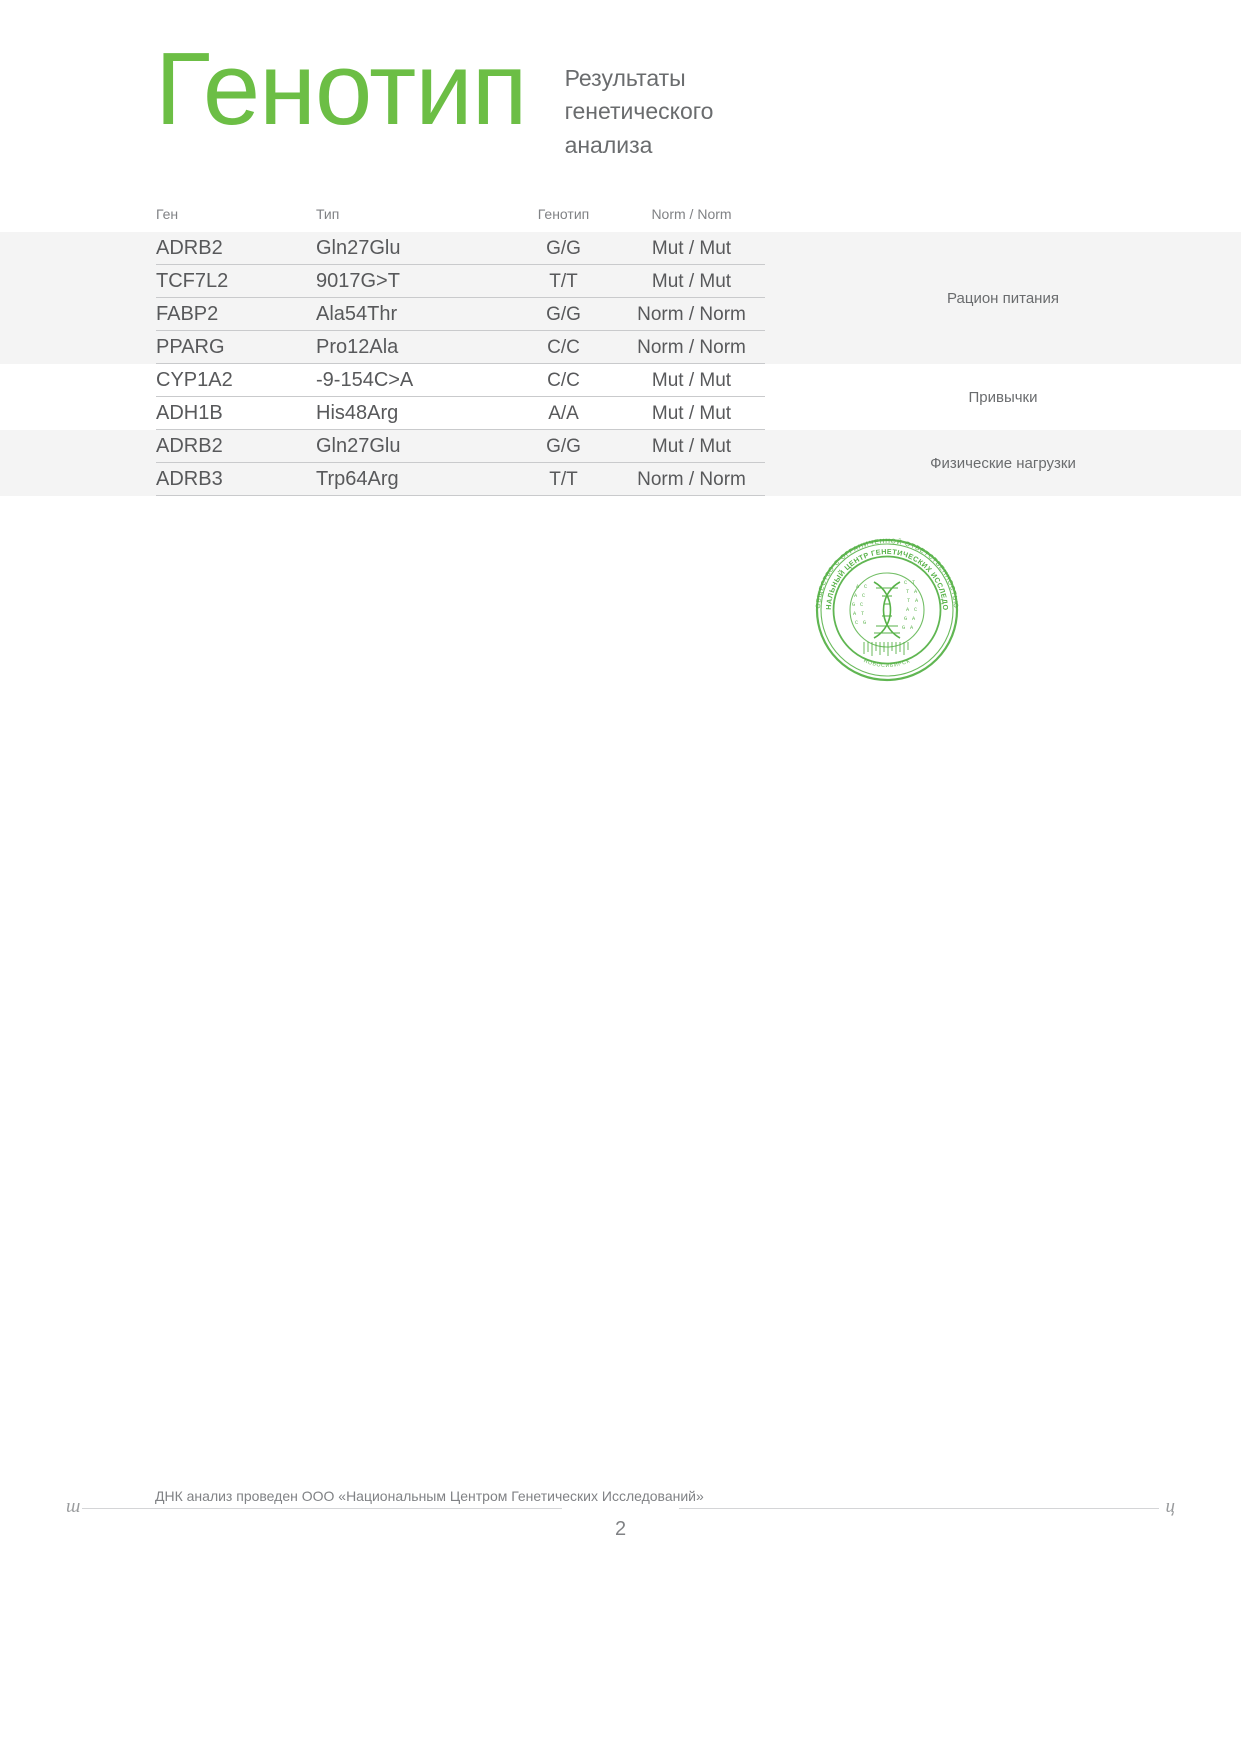 Image resolution: width=1241 pixels, height=1754 pixels. What do you see at coordinates (236, 314) in the screenshot?
I see `cell-gene: FABP2` at bounding box center [236, 314].